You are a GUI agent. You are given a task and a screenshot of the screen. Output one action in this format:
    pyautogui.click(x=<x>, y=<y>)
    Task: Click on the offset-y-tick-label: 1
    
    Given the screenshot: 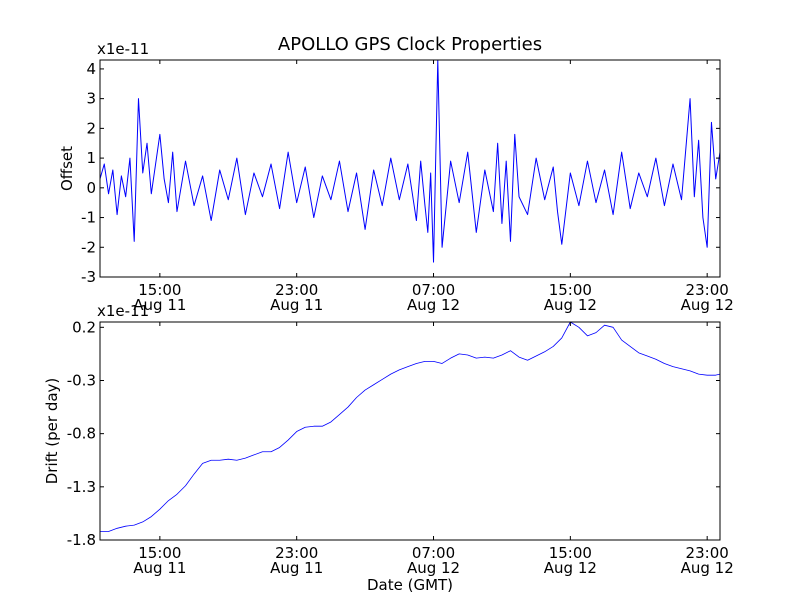 What is the action you would take?
    pyautogui.click(x=91, y=158)
    